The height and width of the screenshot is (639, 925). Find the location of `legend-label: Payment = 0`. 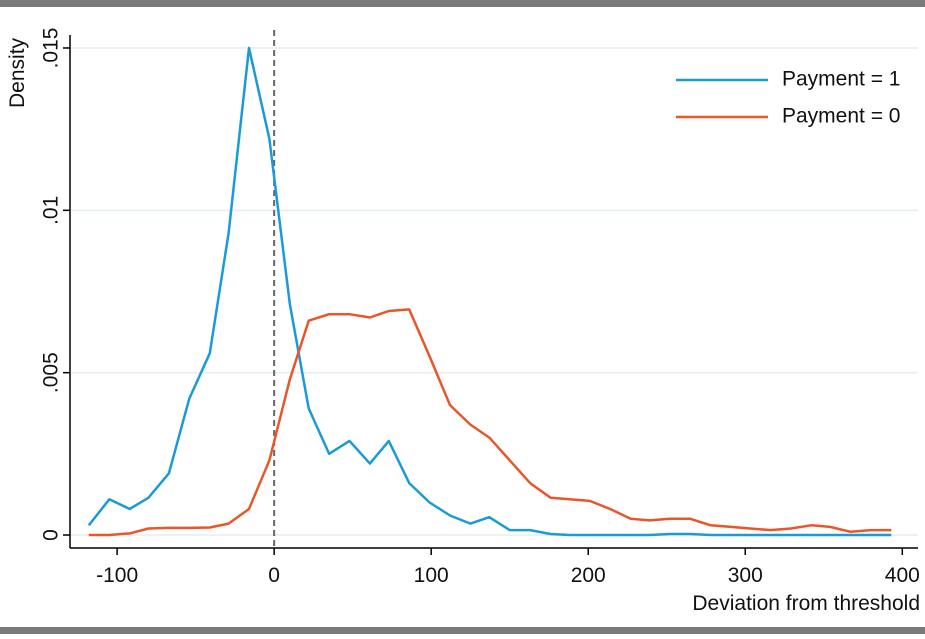

legend-label: Payment = 0 is located at coordinates (841, 116).